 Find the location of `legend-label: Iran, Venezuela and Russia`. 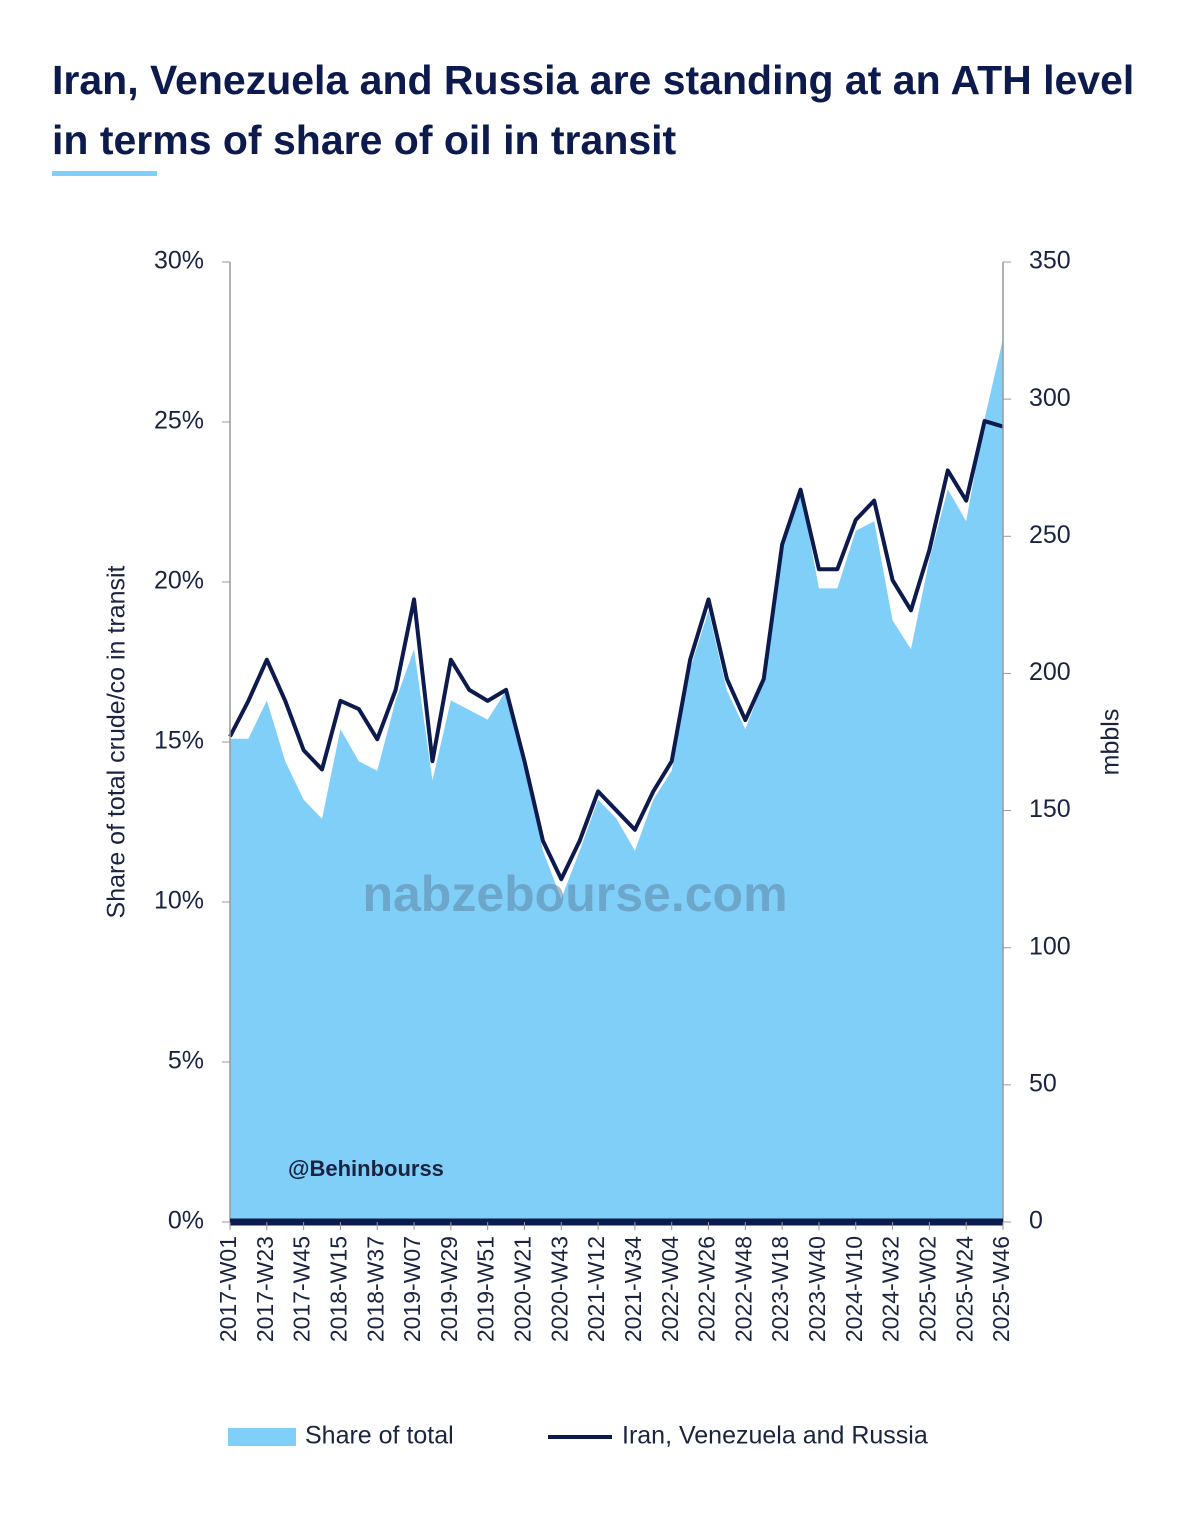

legend-label: Iran, Venezuela and Russia is located at coordinates (775, 1436).